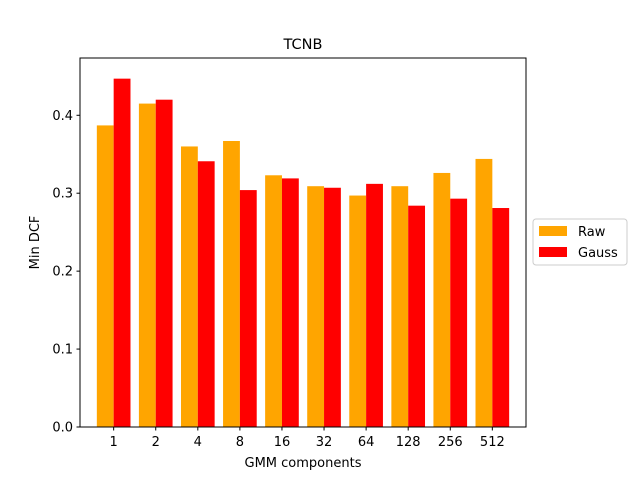 This screenshot has width=640, height=480. Describe the element at coordinates (450, 442) in the screenshot. I see `x-tick-label: 256` at that location.